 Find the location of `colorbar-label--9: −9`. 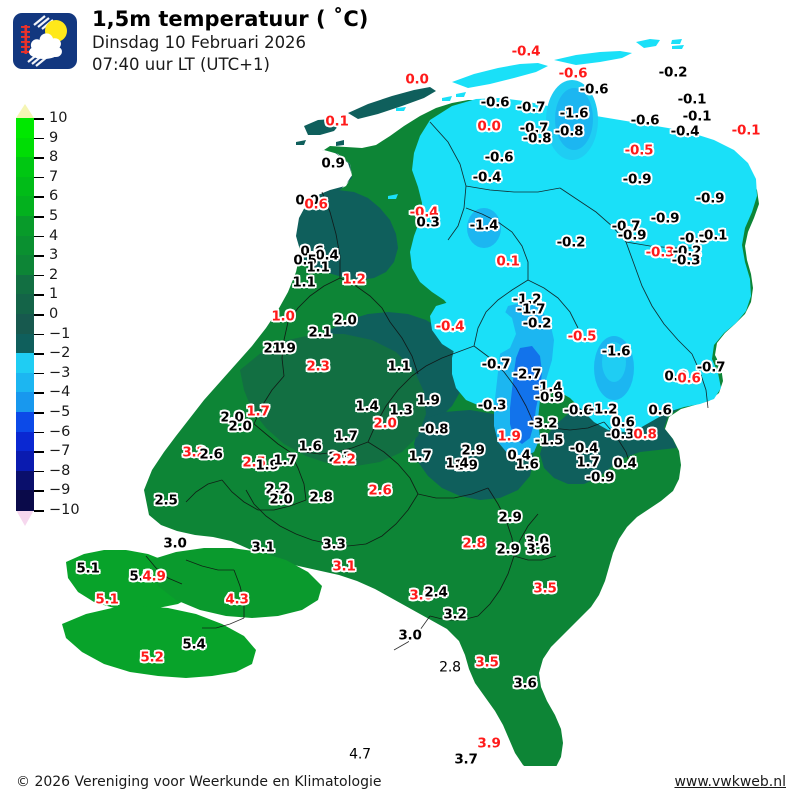

colorbar-label--9: −9 is located at coordinates (60, 490).